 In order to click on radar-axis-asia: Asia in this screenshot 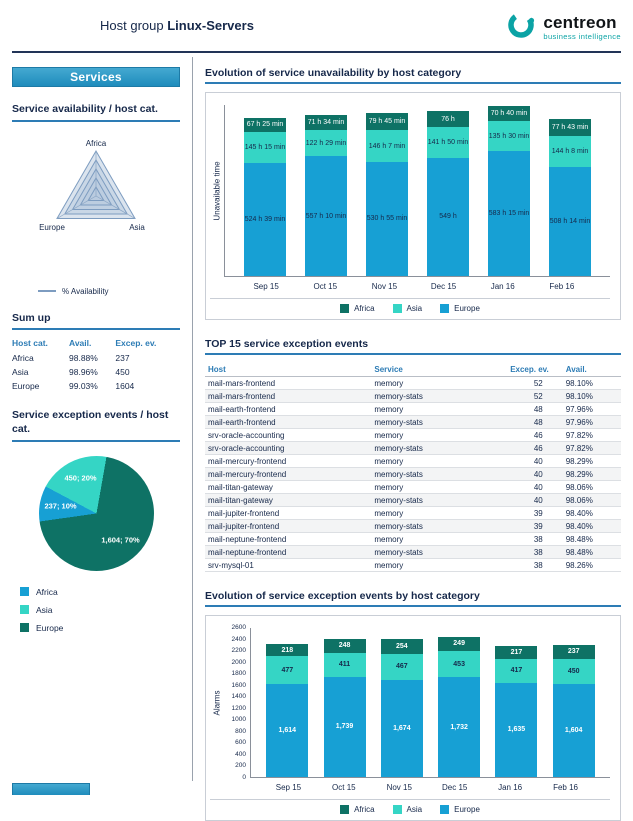, I will do `click(137, 227)`.